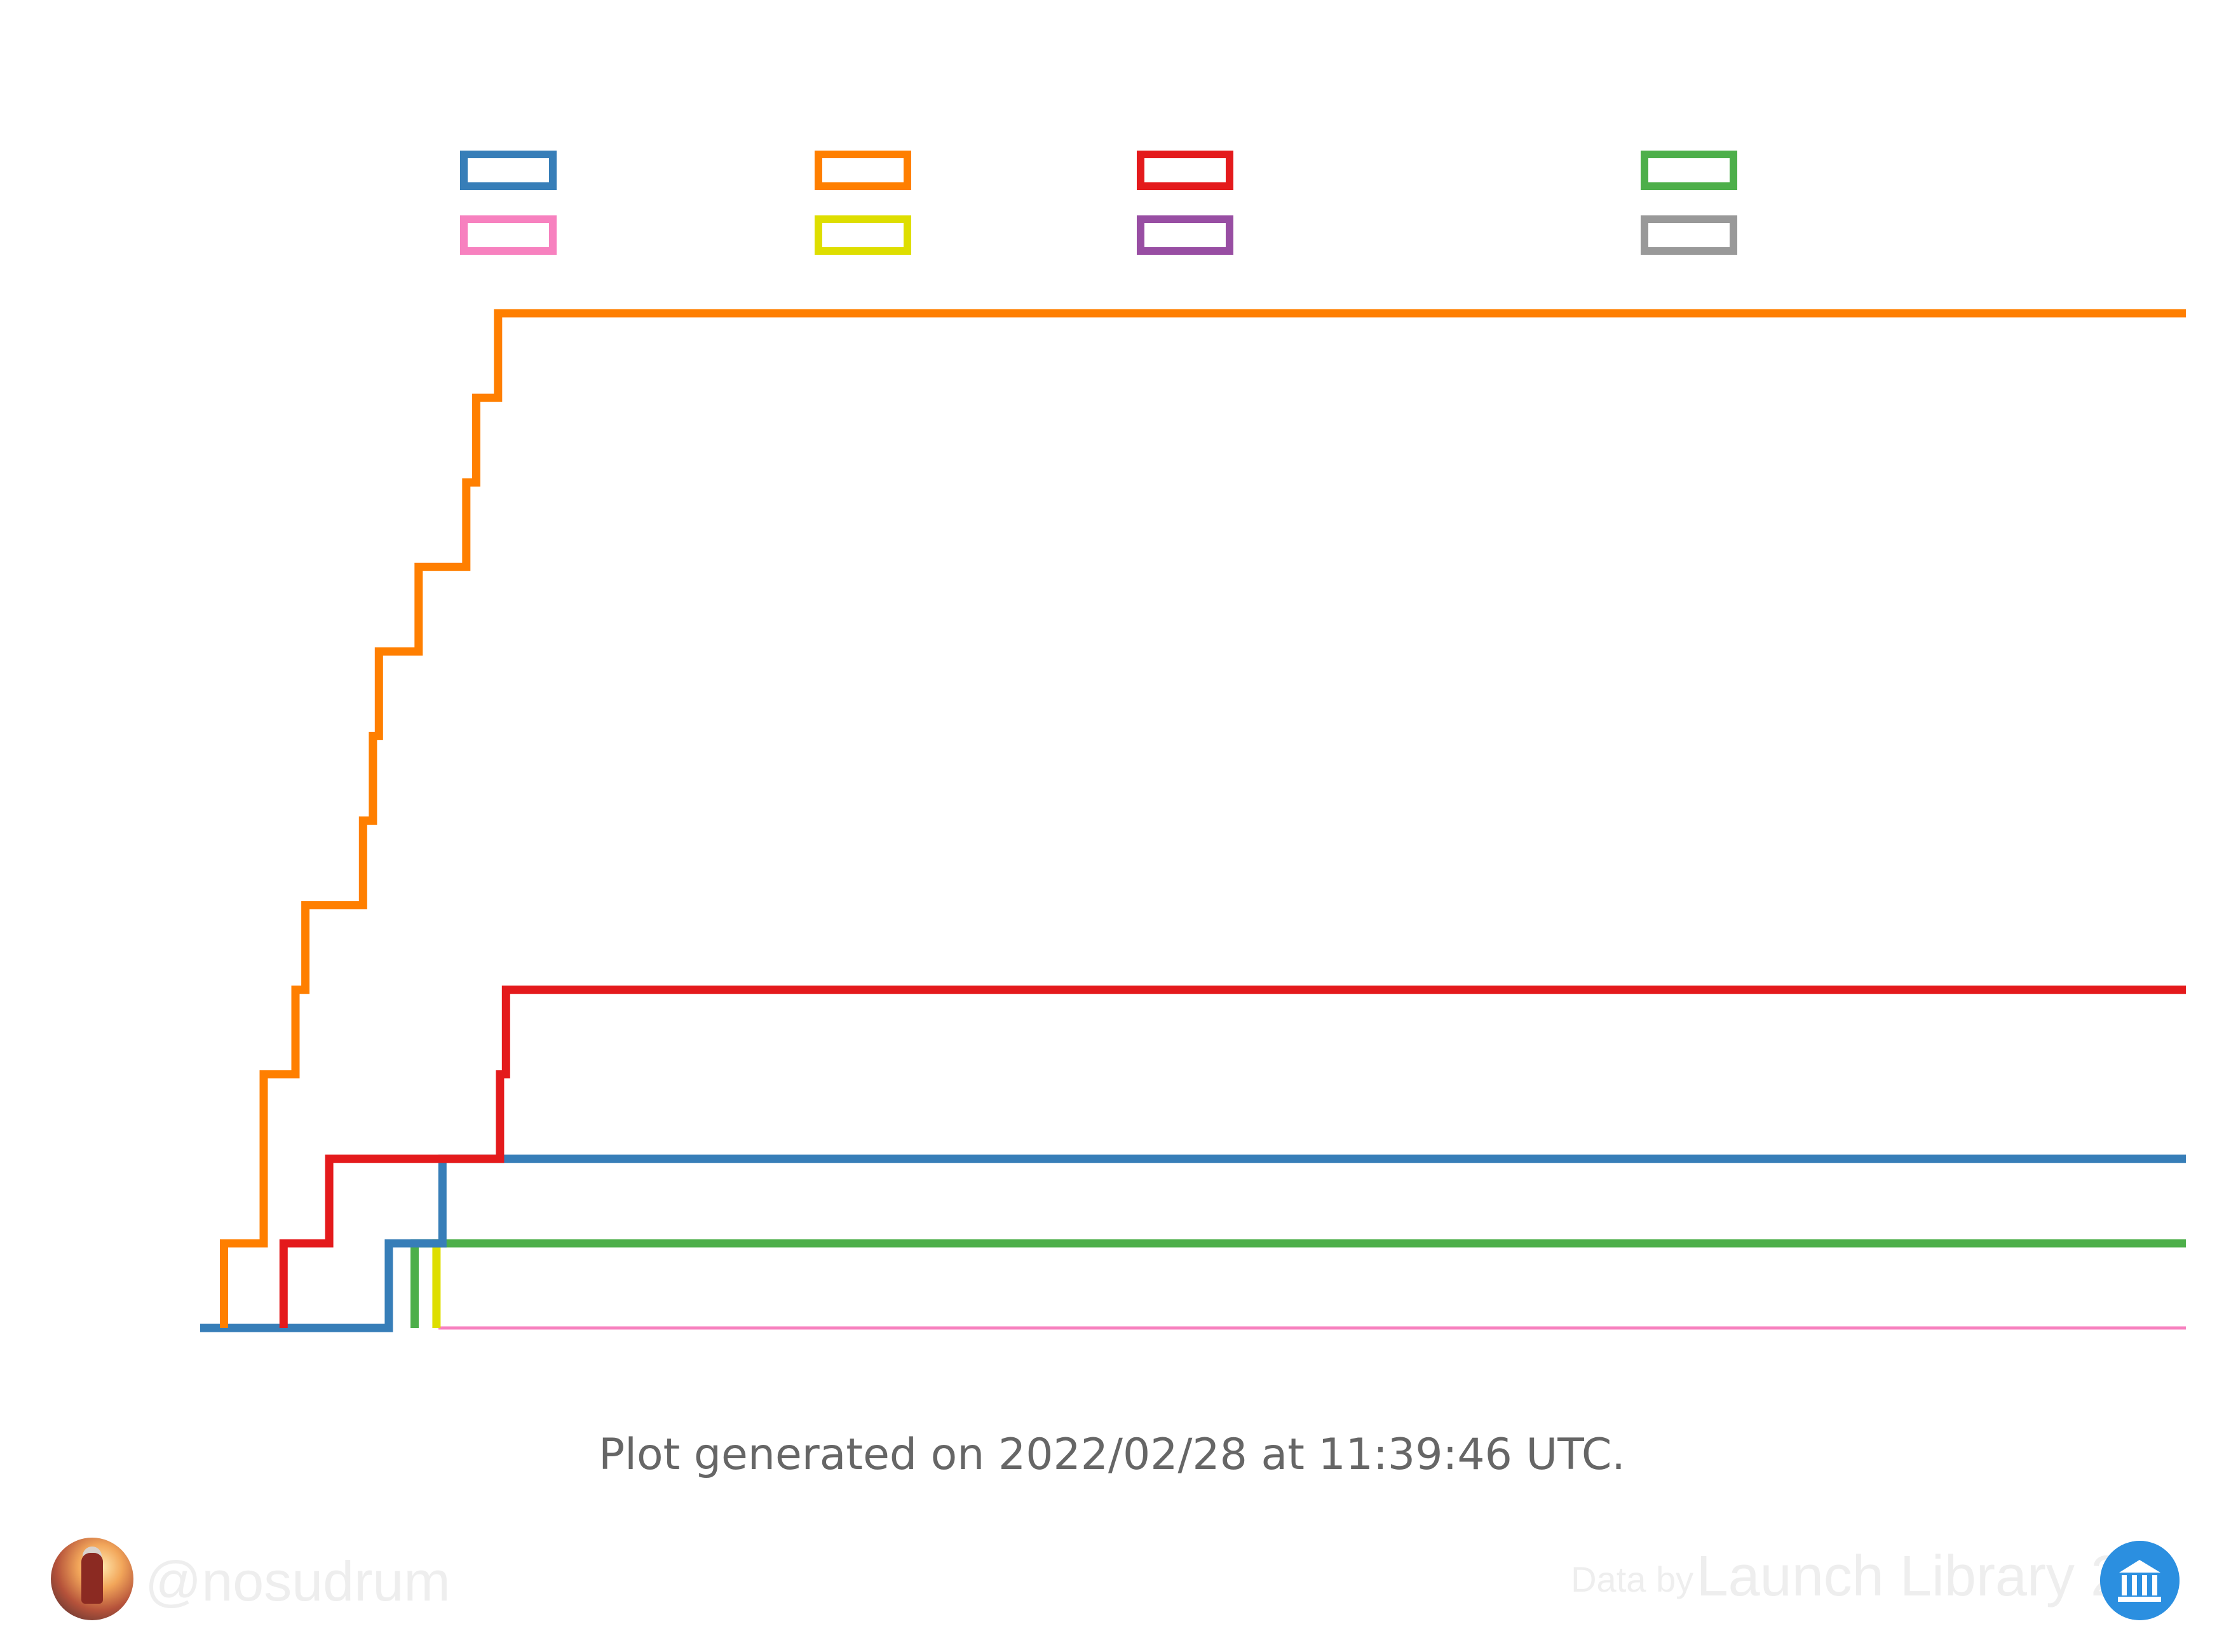 Image resolution: width=2224 pixels, height=1652 pixels. What do you see at coordinates (1909, 1576) in the screenshot?
I see `credit-source: Launch Library 2` at bounding box center [1909, 1576].